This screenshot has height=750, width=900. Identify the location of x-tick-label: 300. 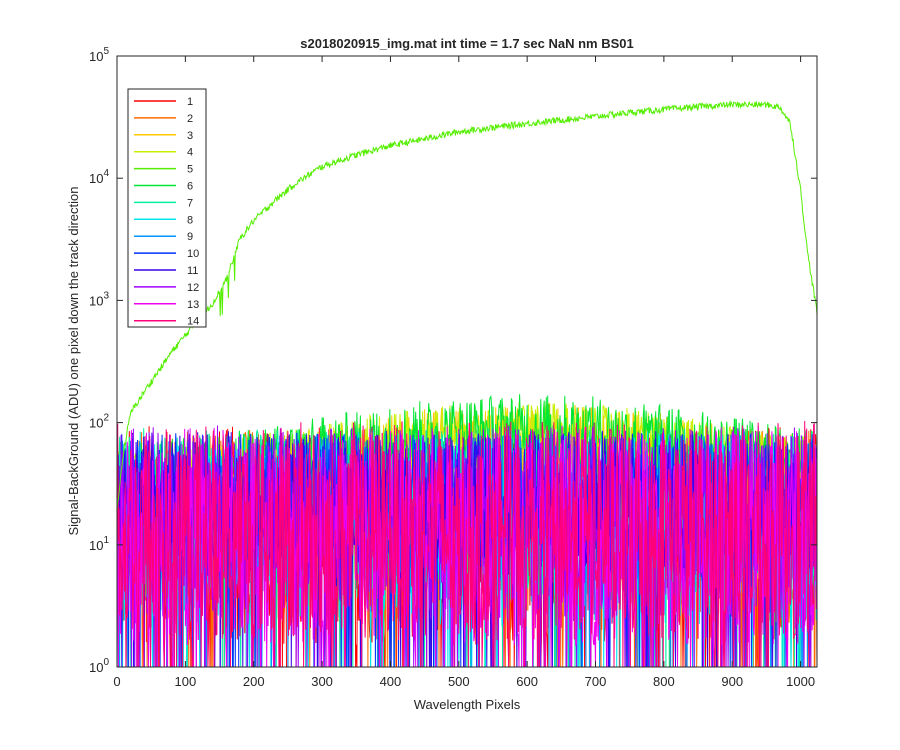
(322, 681).